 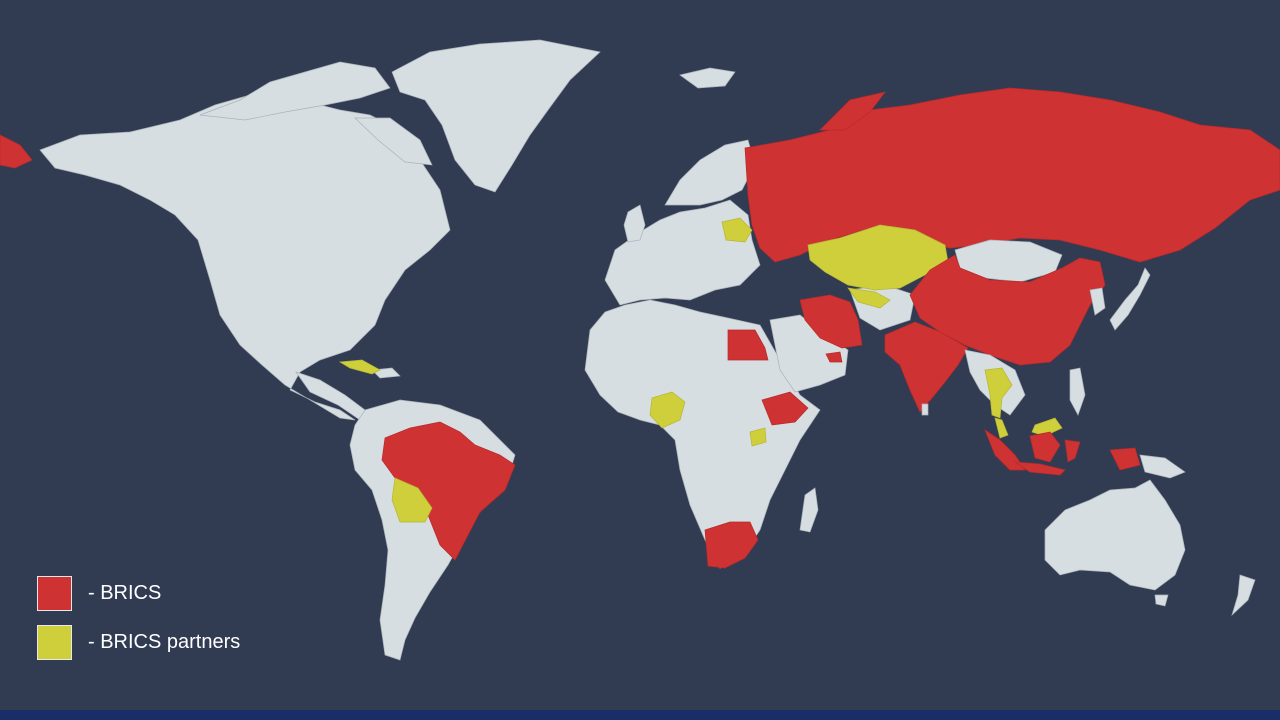 I want to click on legend-label-brics: - BRICS, so click(x=125, y=593).